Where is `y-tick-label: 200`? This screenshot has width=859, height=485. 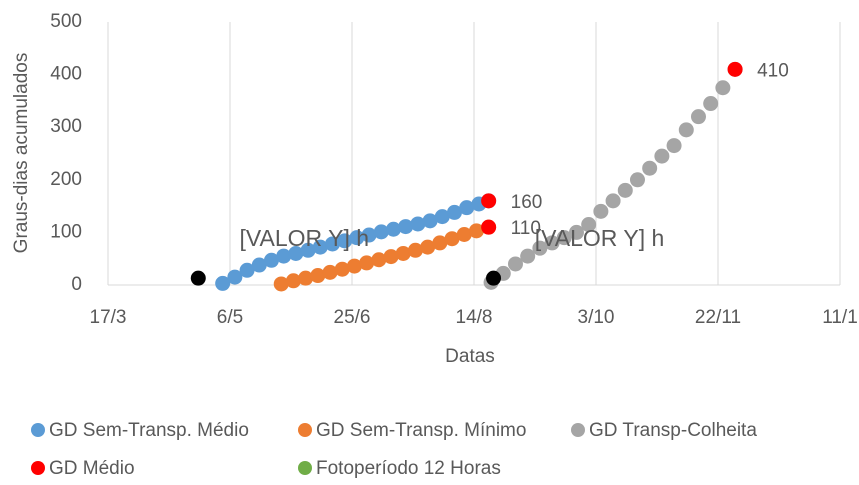 y-tick-label: 200 is located at coordinates (66, 179).